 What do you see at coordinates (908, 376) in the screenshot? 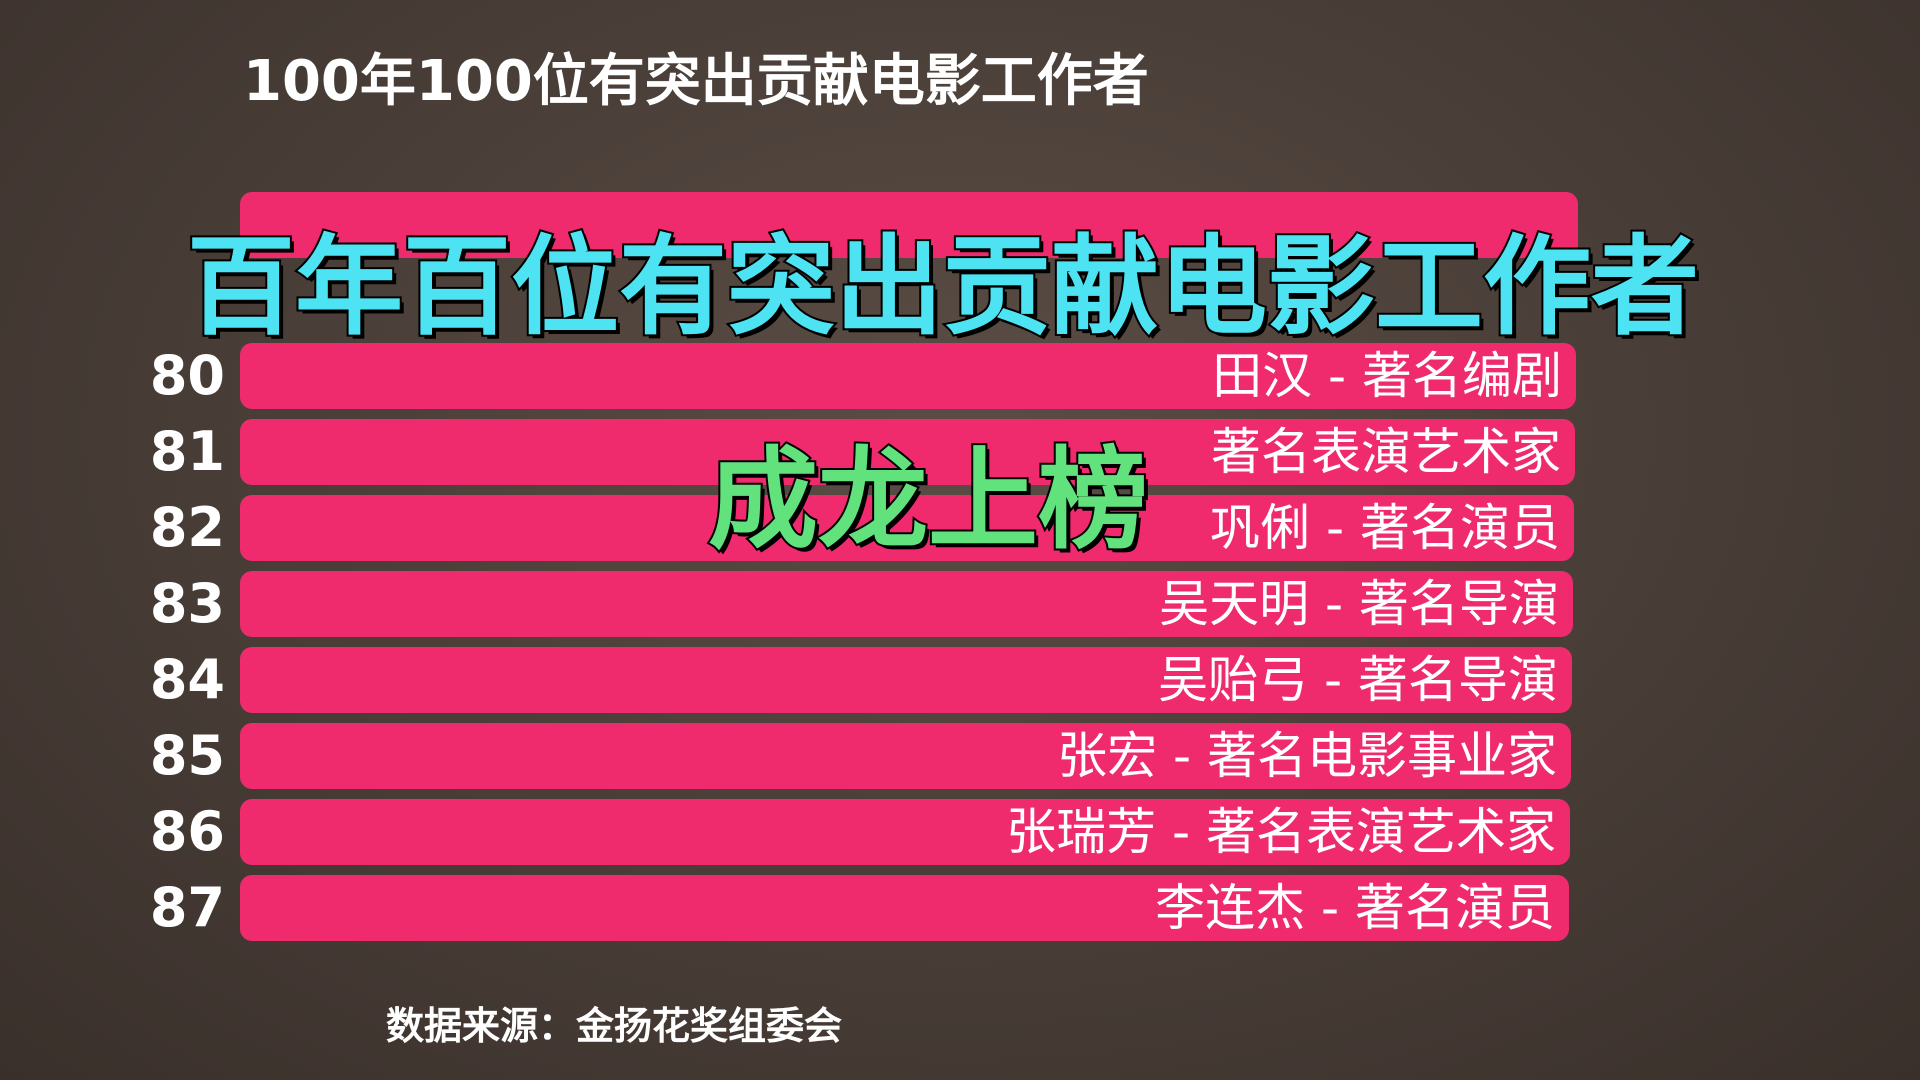
I see `bar: 田汉 - 著名编剧` at bounding box center [908, 376].